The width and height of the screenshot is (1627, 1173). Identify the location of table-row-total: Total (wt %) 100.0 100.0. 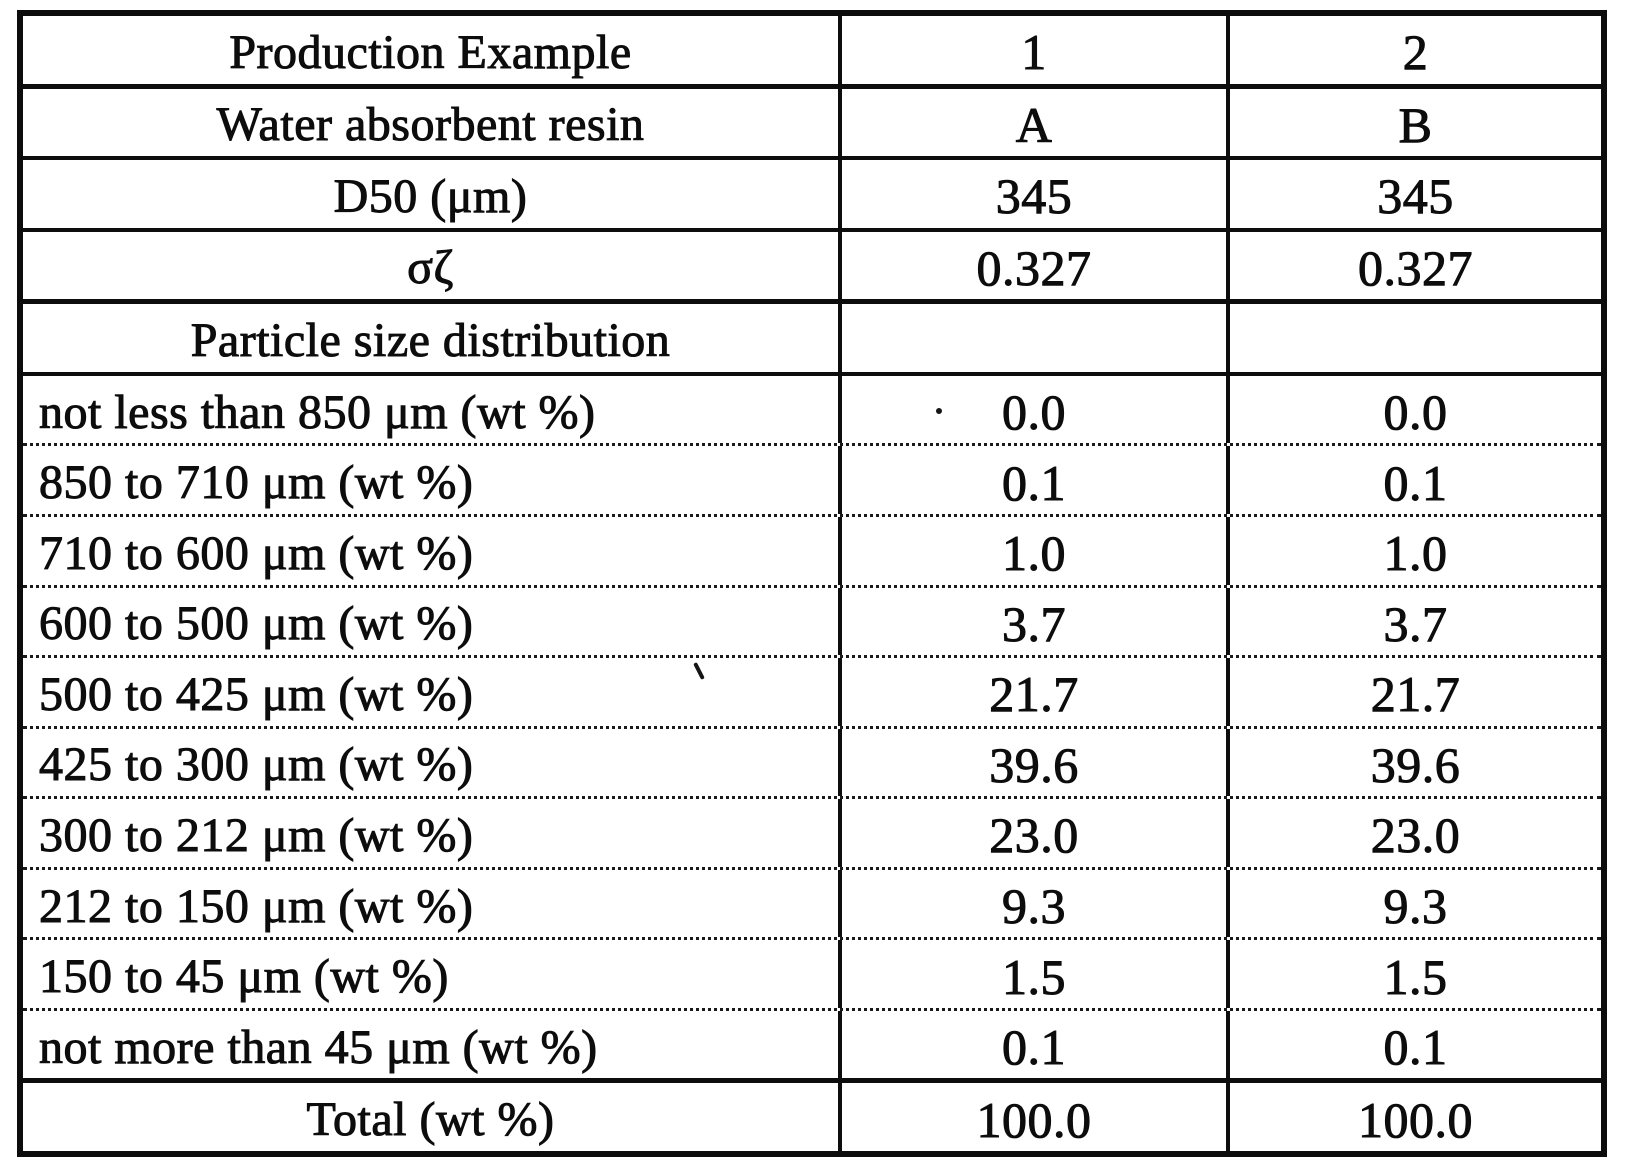
(812, 1117).